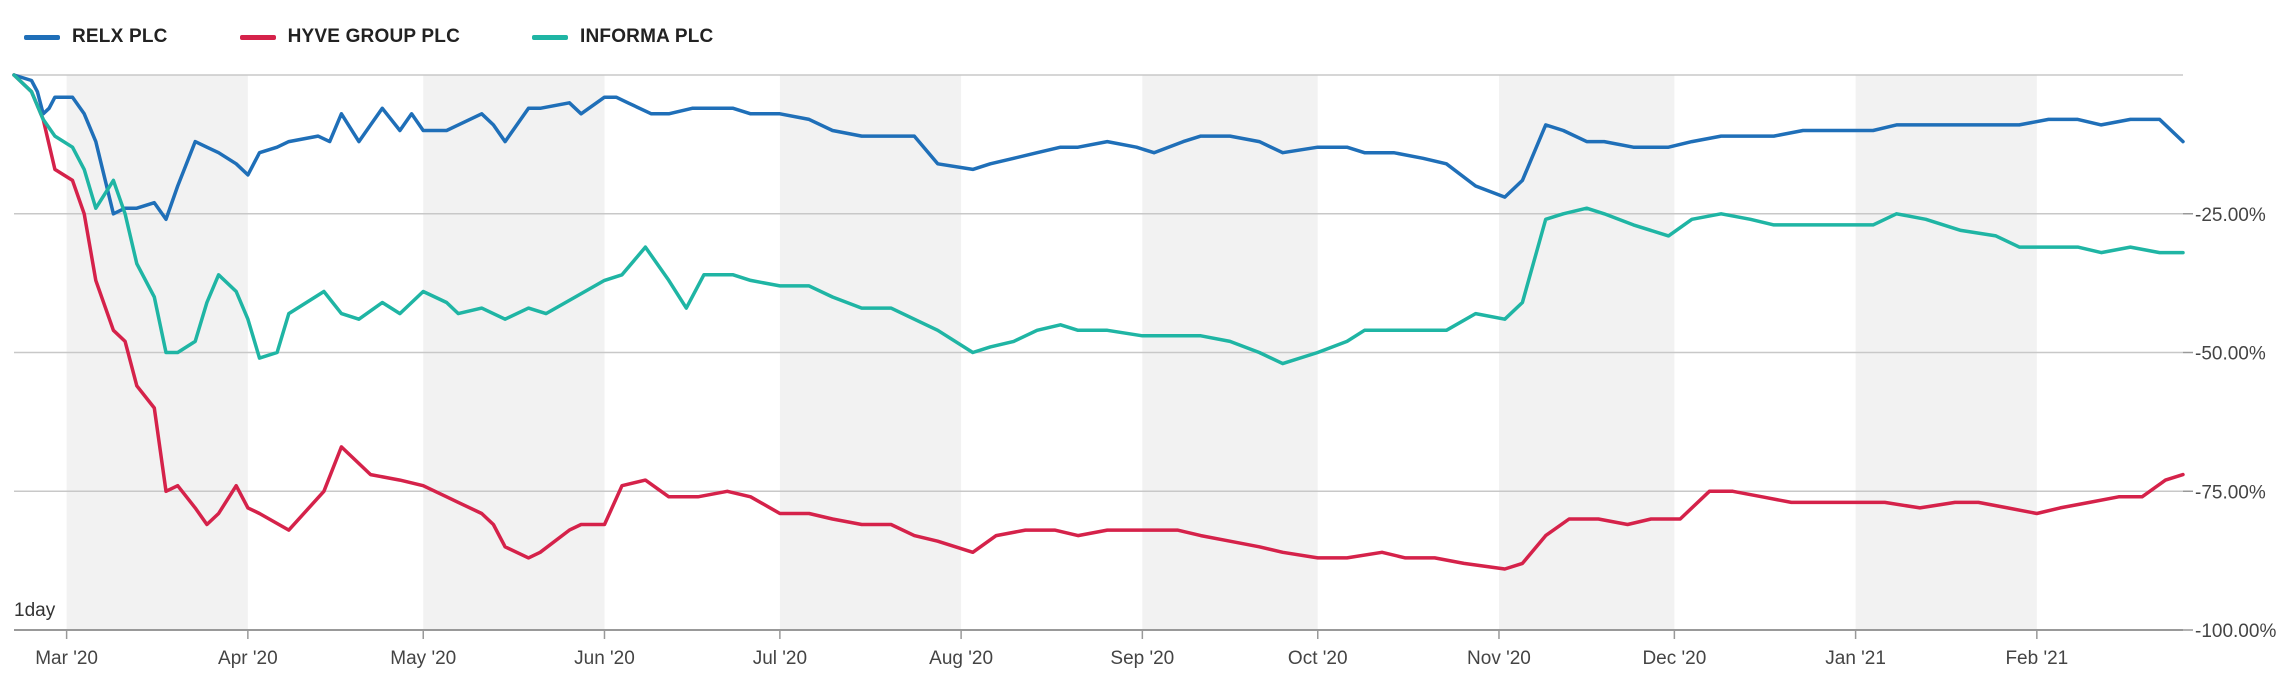  I want to click on x-tick-label: Jul '20, so click(780, 658).